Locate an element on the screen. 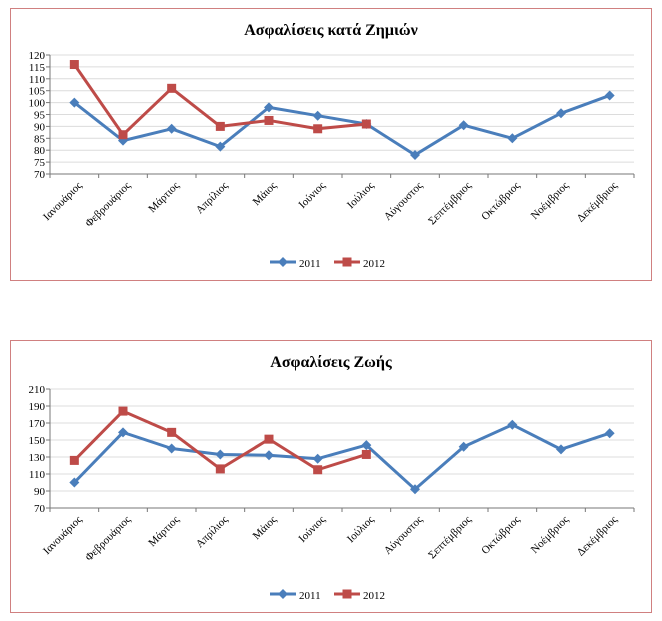  y-tick-label: 95 is located at coordinates (40, 116).